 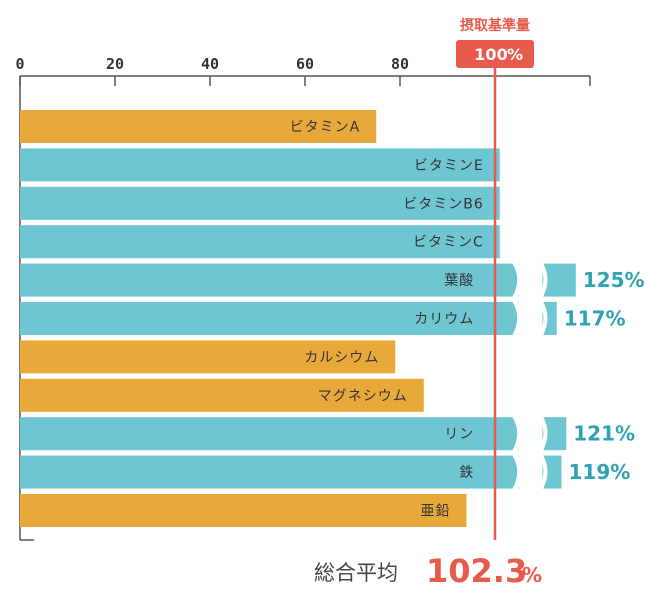 I want to click on bar-category-label: ビタミンB6, so click(x=443, y=204).